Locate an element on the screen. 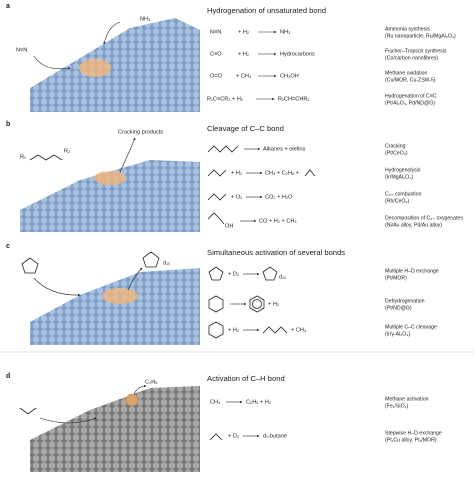 The image size is (474, 477). product: Alkanes + olefins is located at coordinates (284, 149).